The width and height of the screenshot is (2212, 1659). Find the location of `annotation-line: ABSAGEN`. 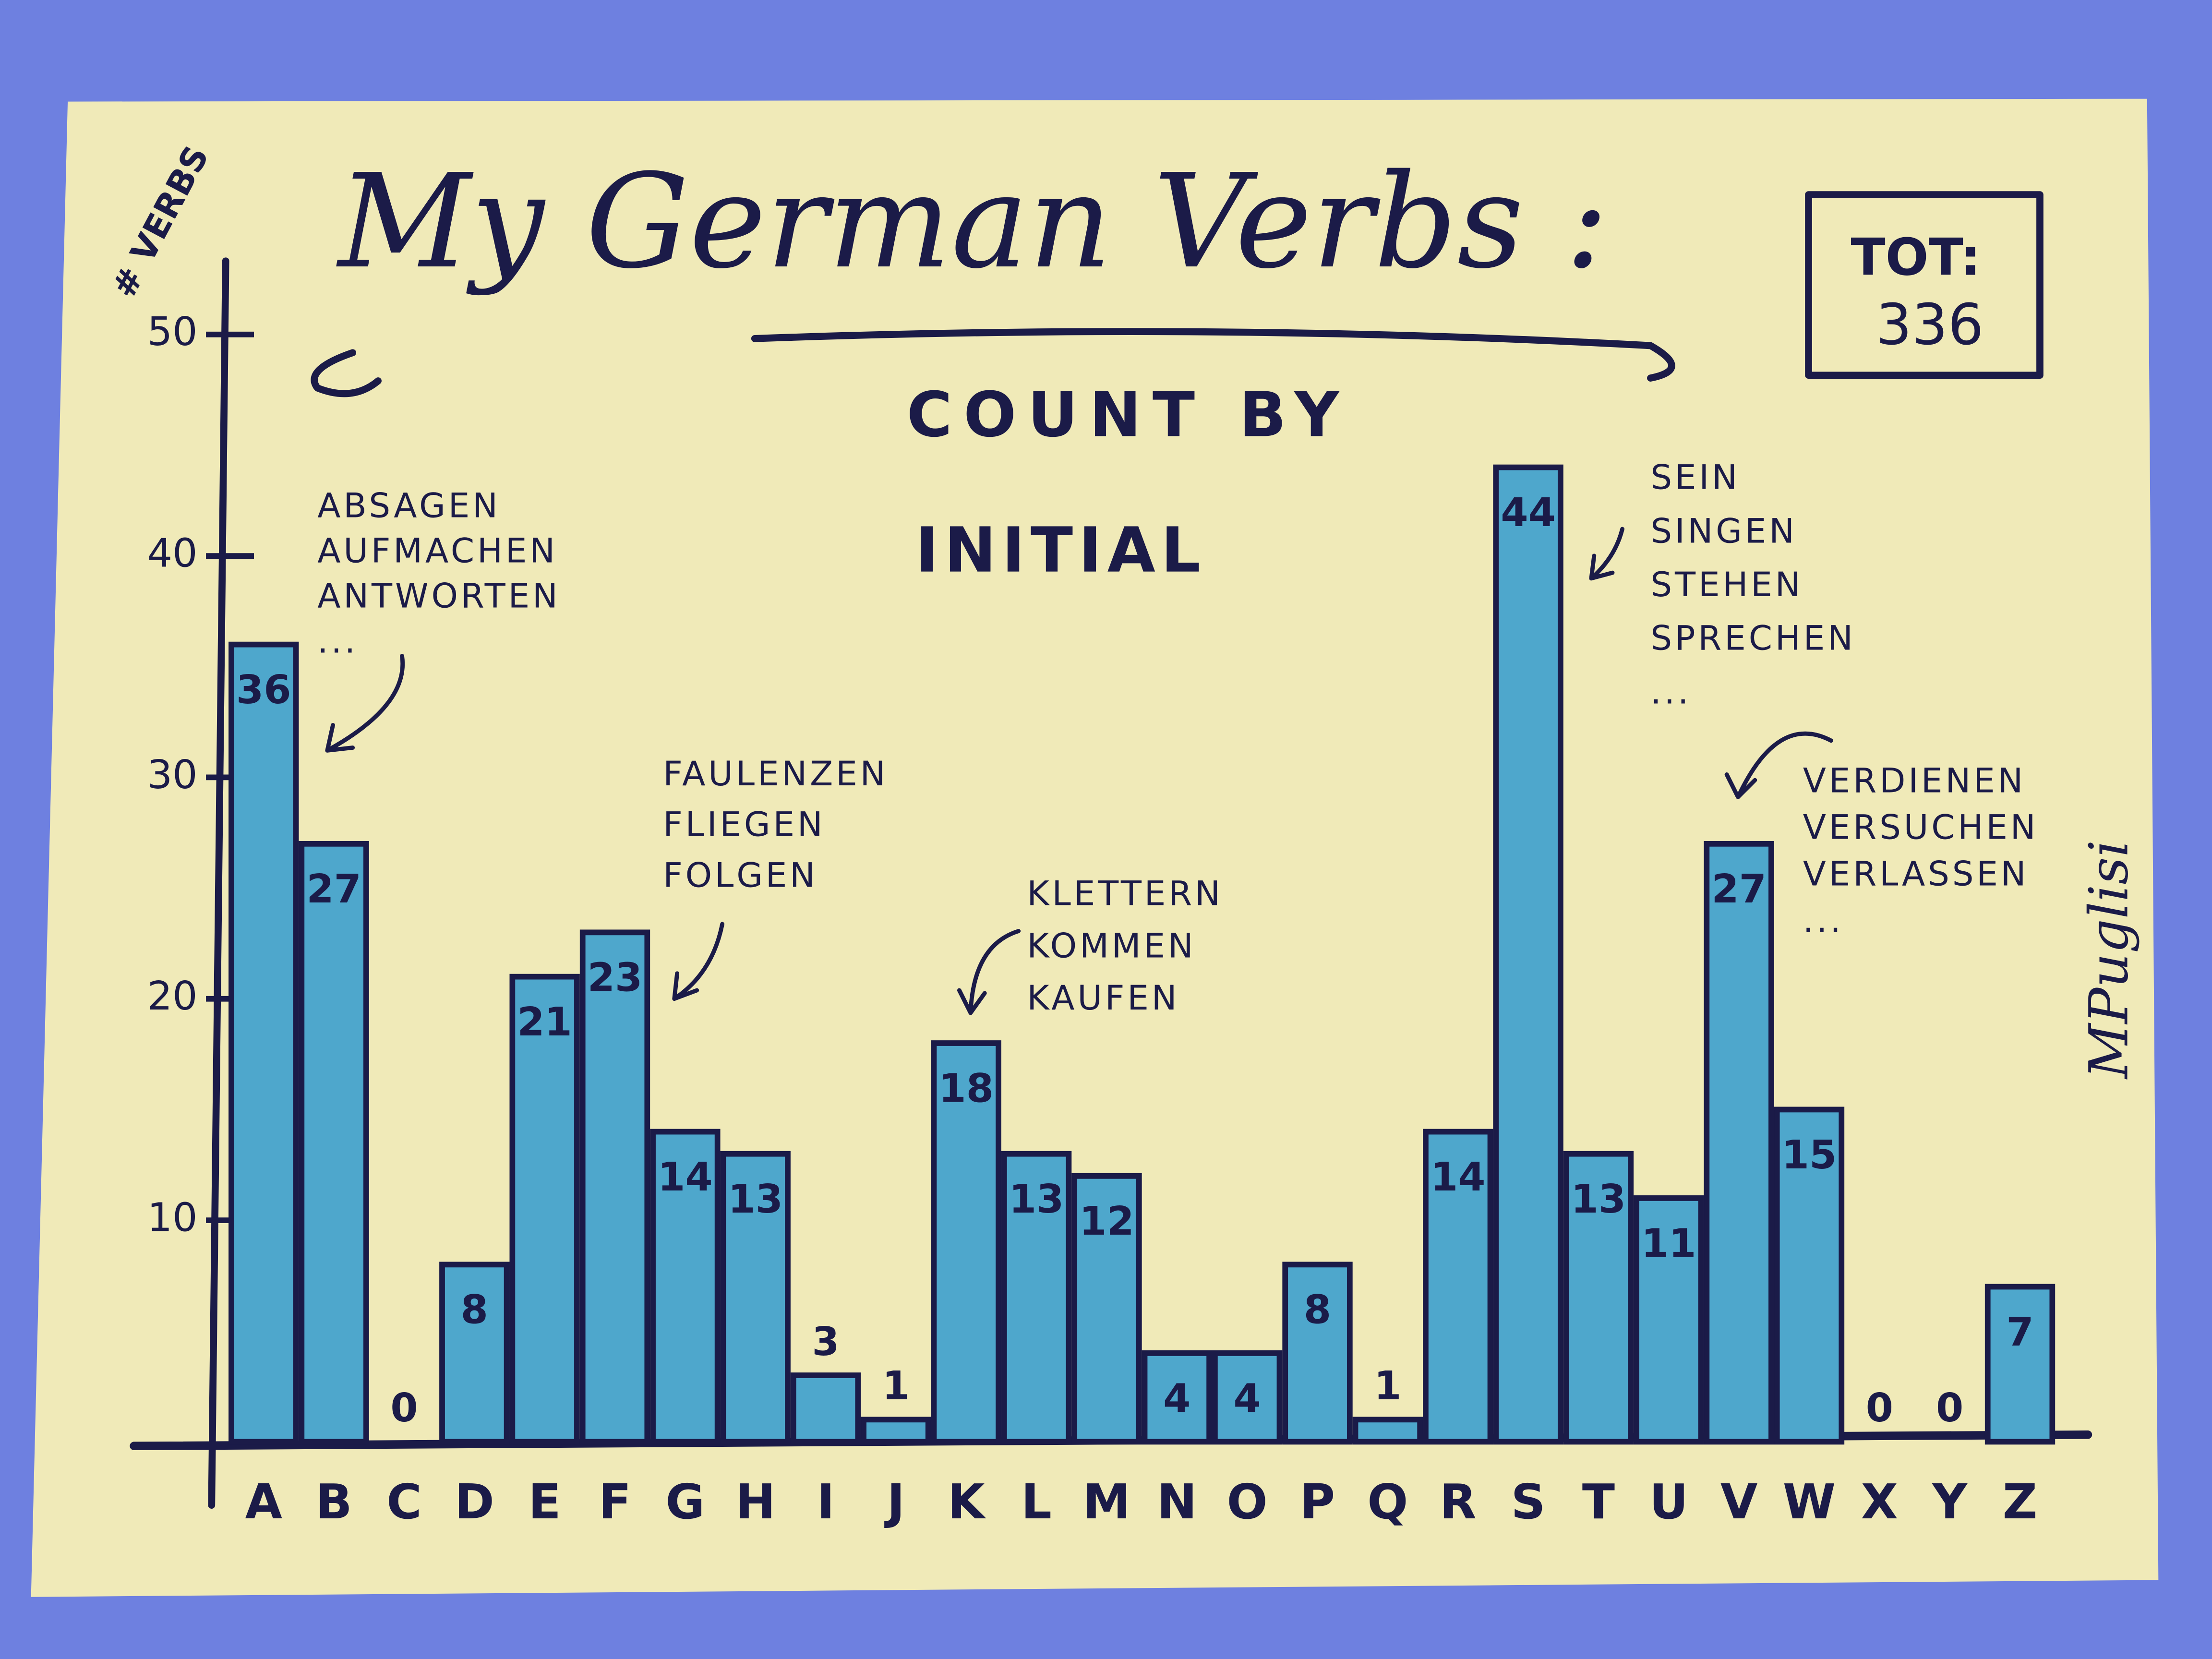

annotation-line: ABSAGEN is located at coordinates (409, 506).